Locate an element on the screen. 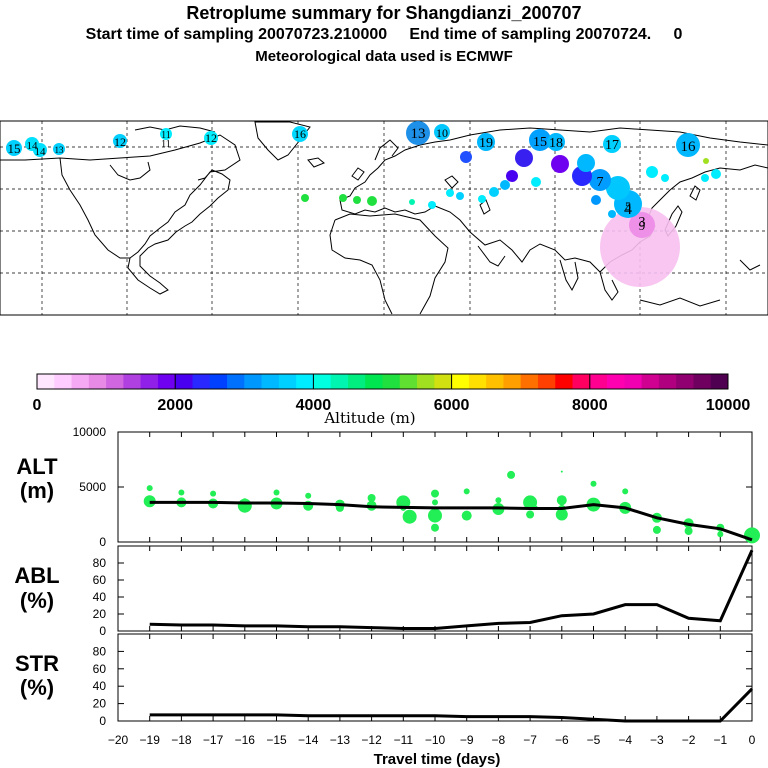 The width and height of the screenshot is (768, 768). x-tick-label: −15 is located at coordinates (276, 740).